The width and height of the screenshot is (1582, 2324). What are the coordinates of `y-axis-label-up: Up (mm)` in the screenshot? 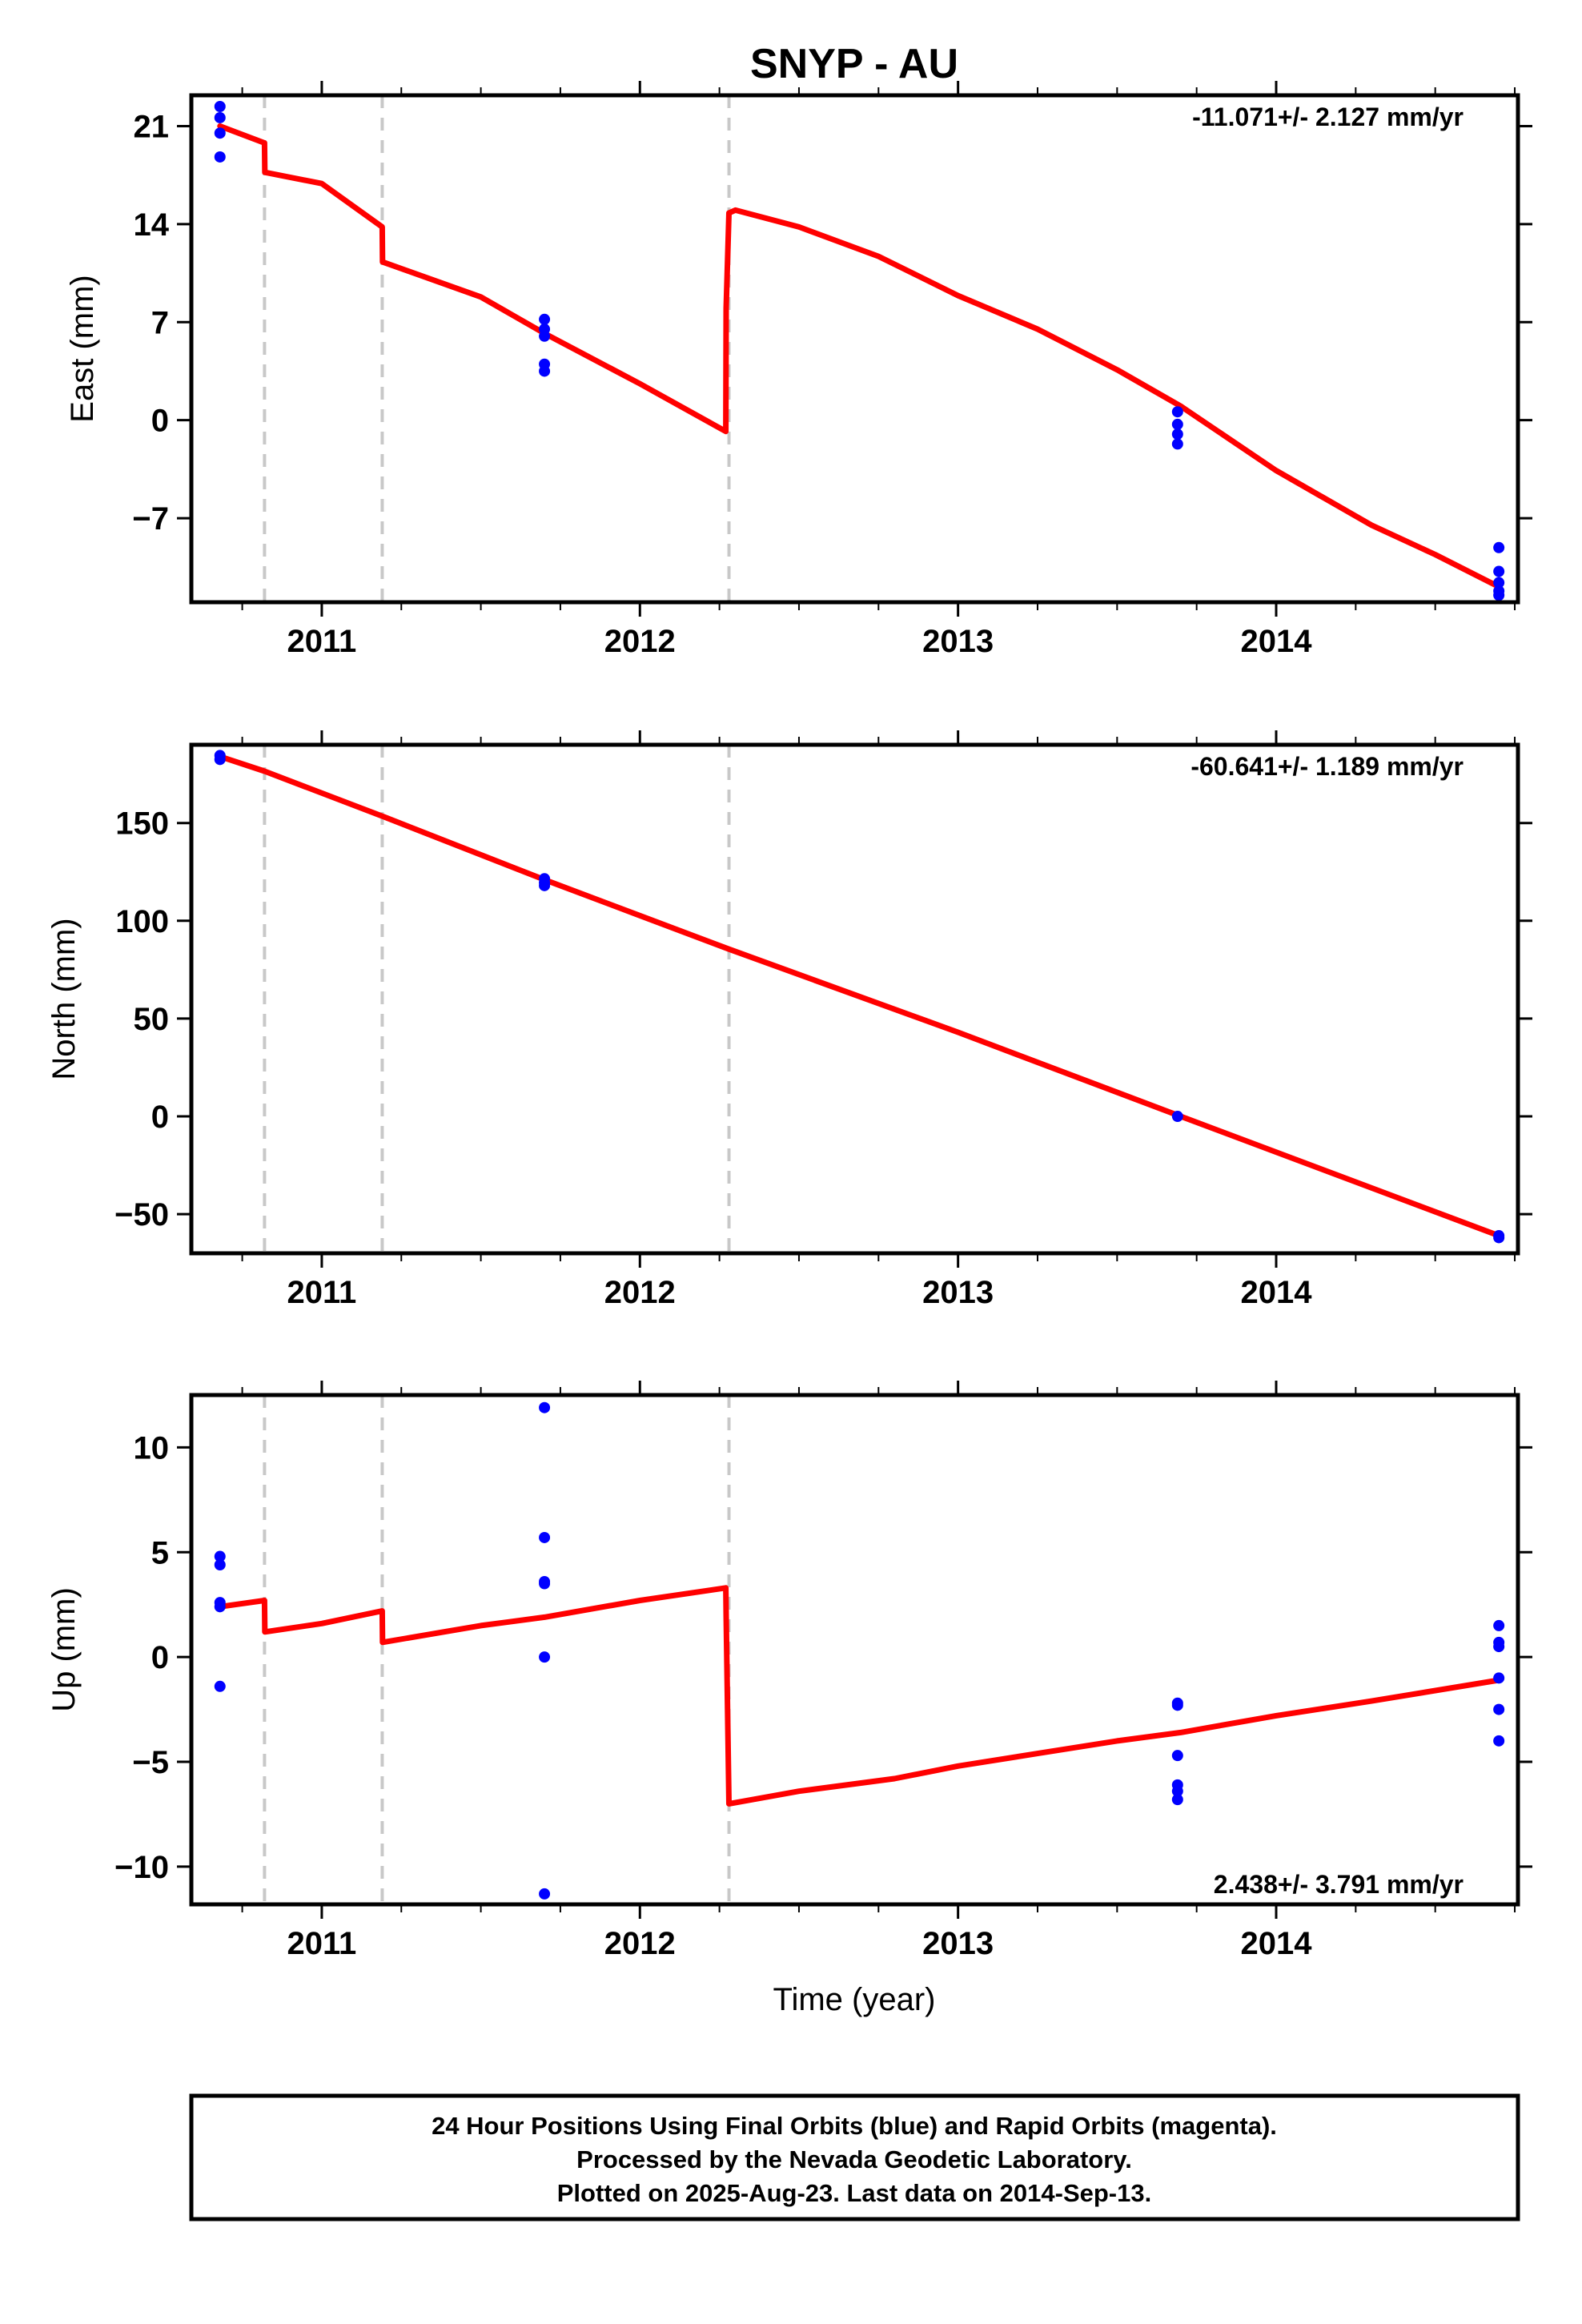 It's located at (64, 1649).